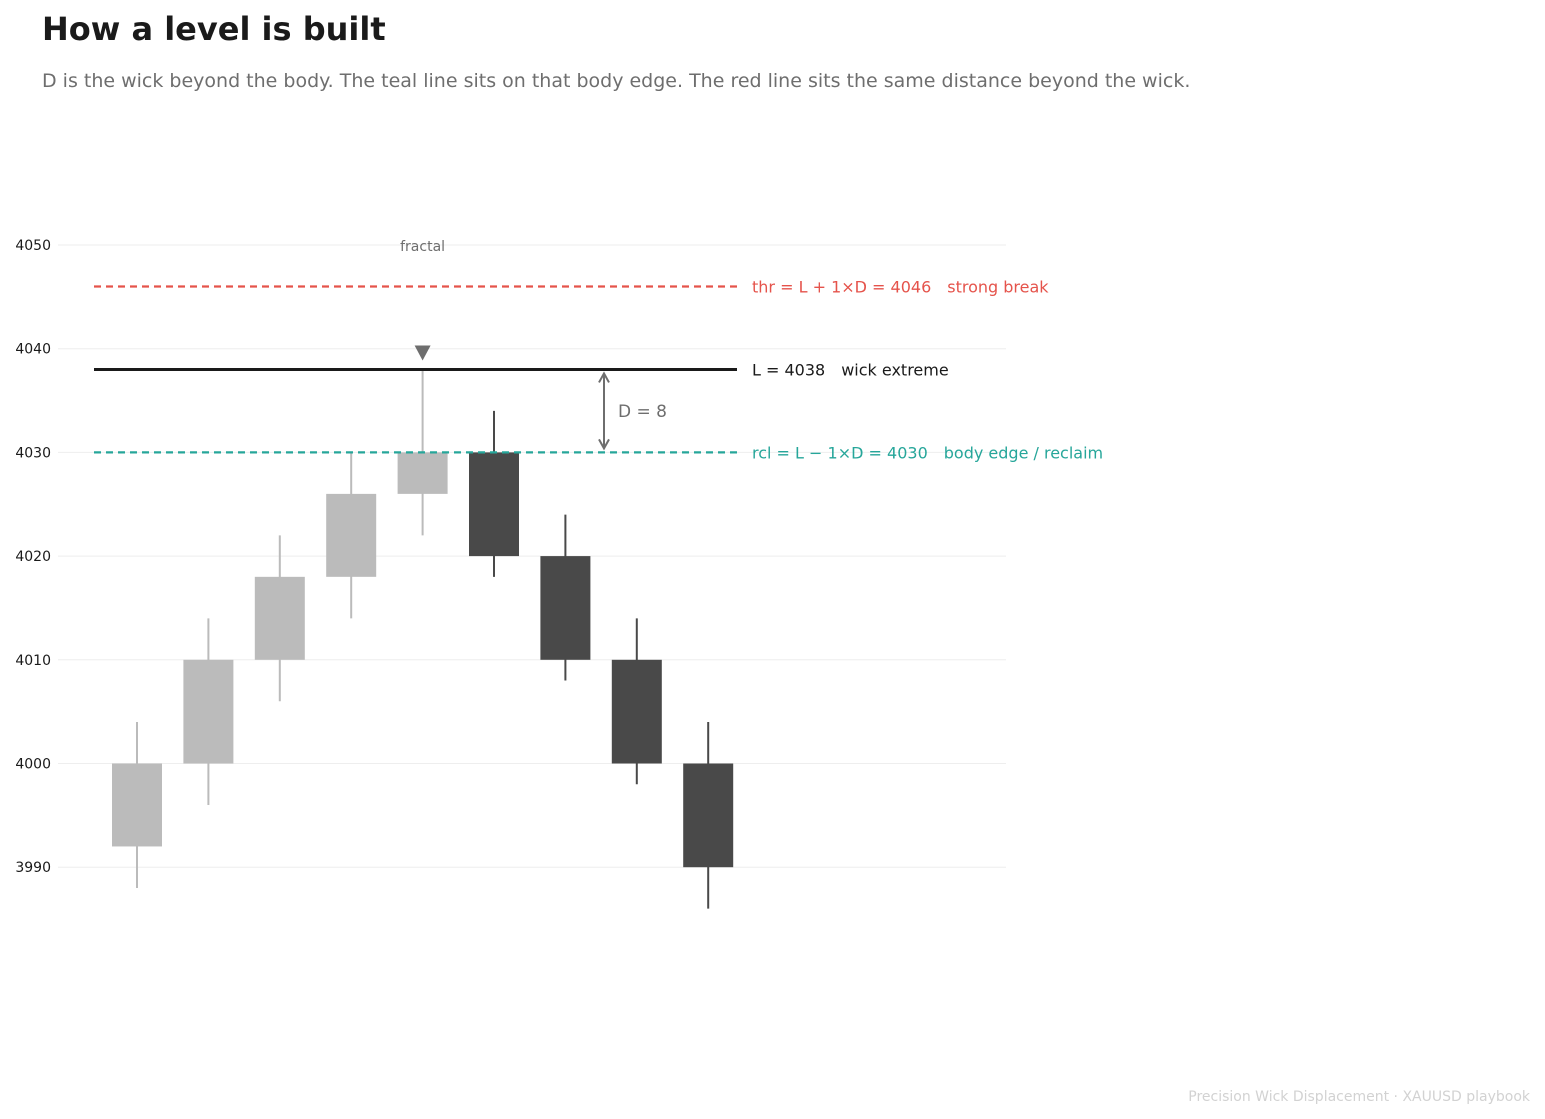  What do you see at coordinates (533, 345) in the screenshot?
I see `annotations: fractal D = 8` at bounding box center [533, 345].